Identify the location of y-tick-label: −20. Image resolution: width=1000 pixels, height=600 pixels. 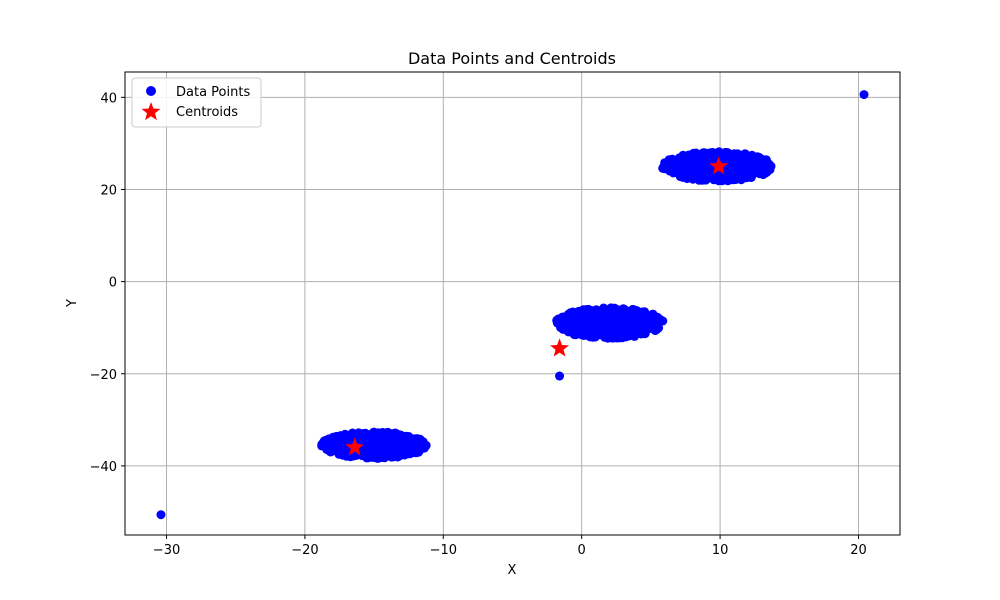
(103, 375).